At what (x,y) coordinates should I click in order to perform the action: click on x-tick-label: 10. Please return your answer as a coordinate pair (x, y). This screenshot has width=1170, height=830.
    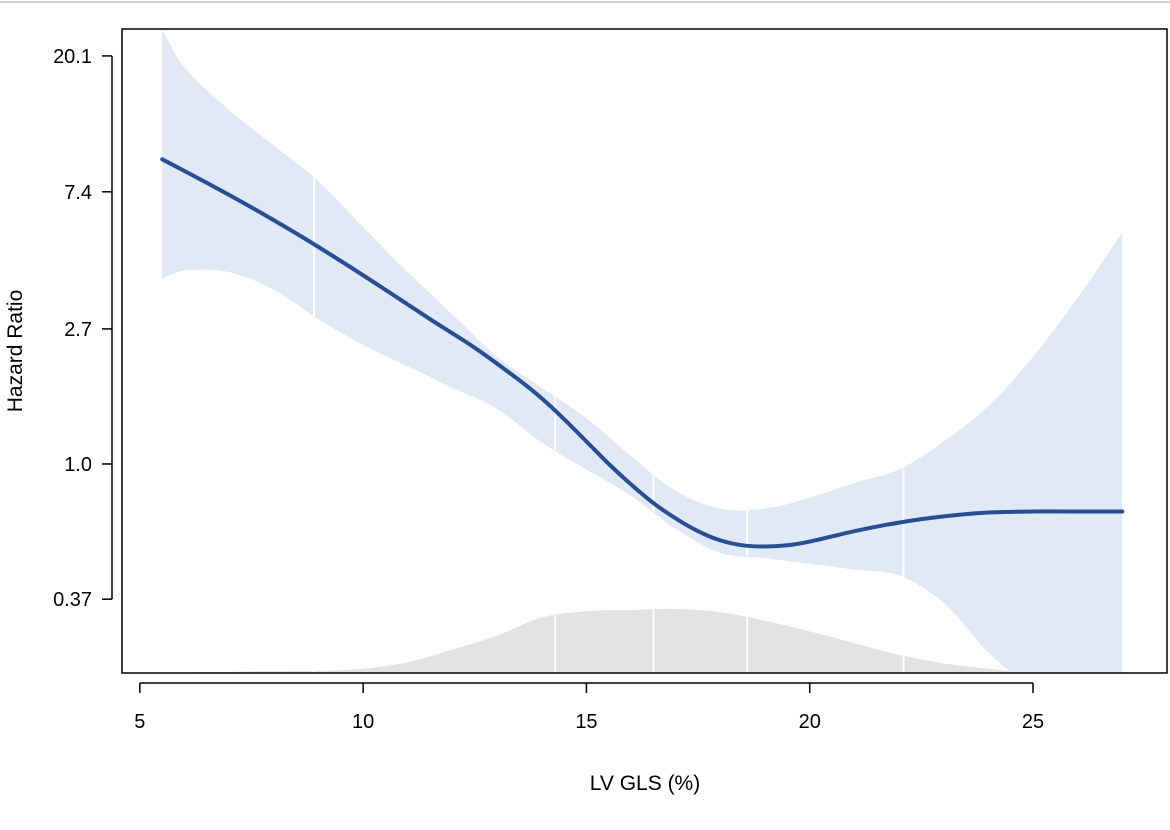
    Looking at the image, I should click on (363, 722).